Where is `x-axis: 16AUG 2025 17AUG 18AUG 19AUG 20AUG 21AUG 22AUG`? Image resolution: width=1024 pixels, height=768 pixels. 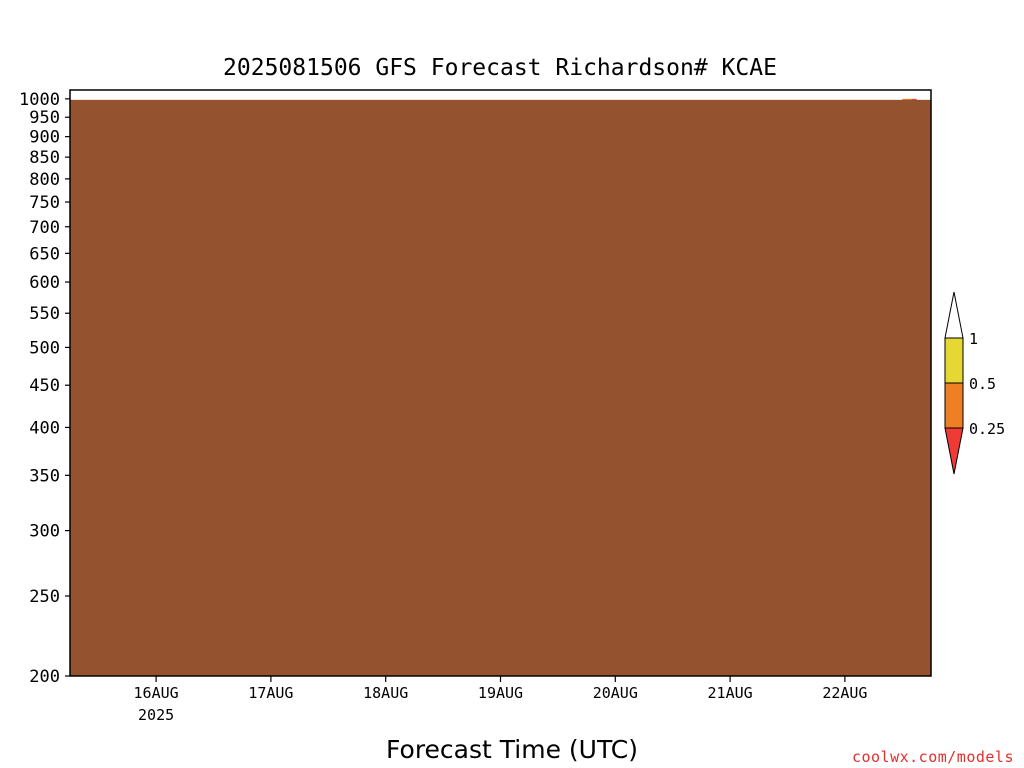 x-axis: 16AUG 2025 17AUG 18AUG 19AUG 20AUG 21AUG 22AUG is located at coordinates (500, 700).